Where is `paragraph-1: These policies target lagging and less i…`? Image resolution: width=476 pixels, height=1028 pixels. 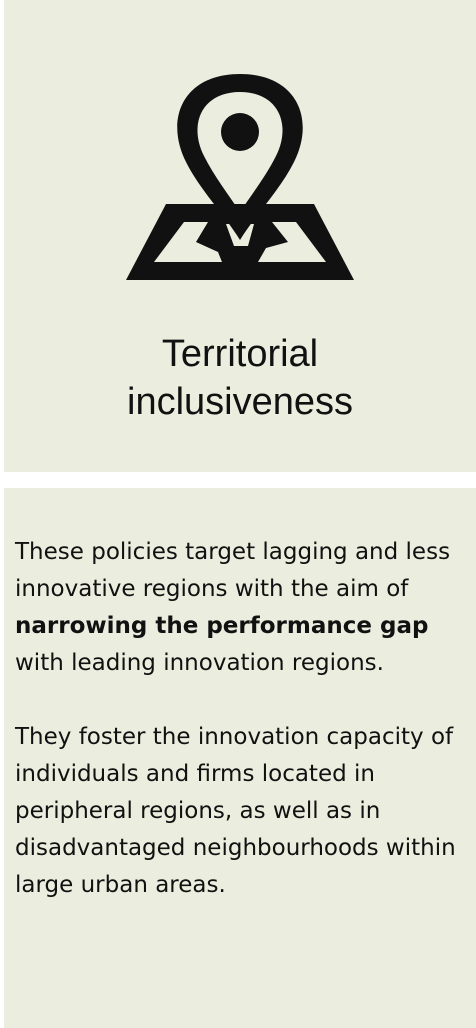 paragraph-1: These policies target lagging and less i… is located at coordinates (237, 608).